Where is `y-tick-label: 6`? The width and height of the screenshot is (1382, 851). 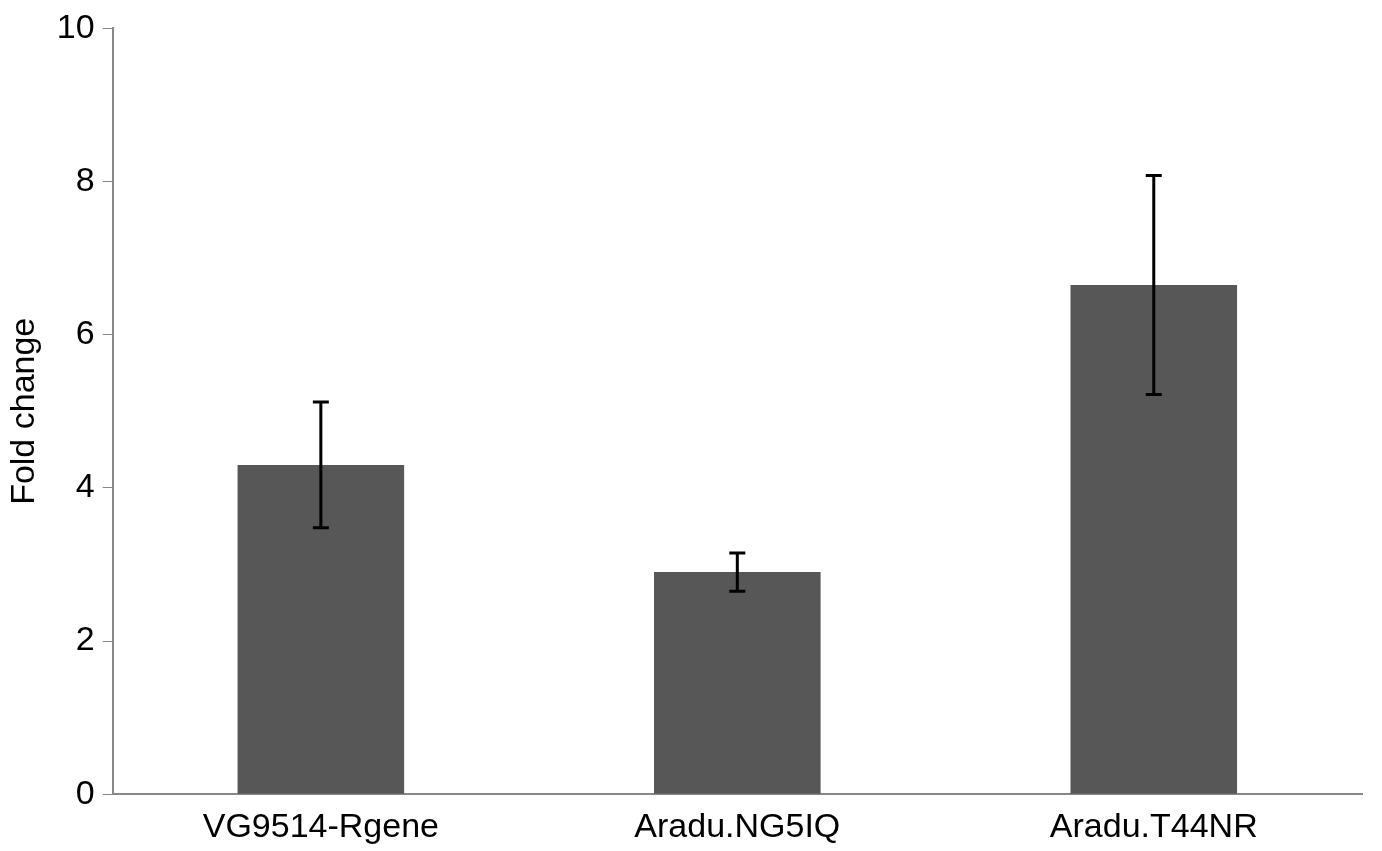
y-tick-label: 6 is located at coordinates (85, 332).